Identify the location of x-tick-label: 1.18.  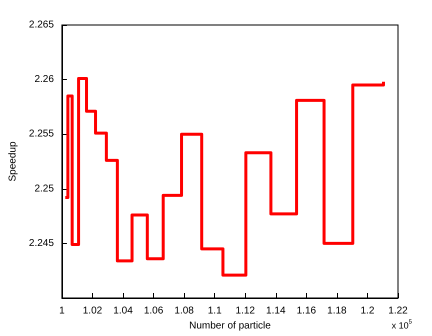
(337, 311).